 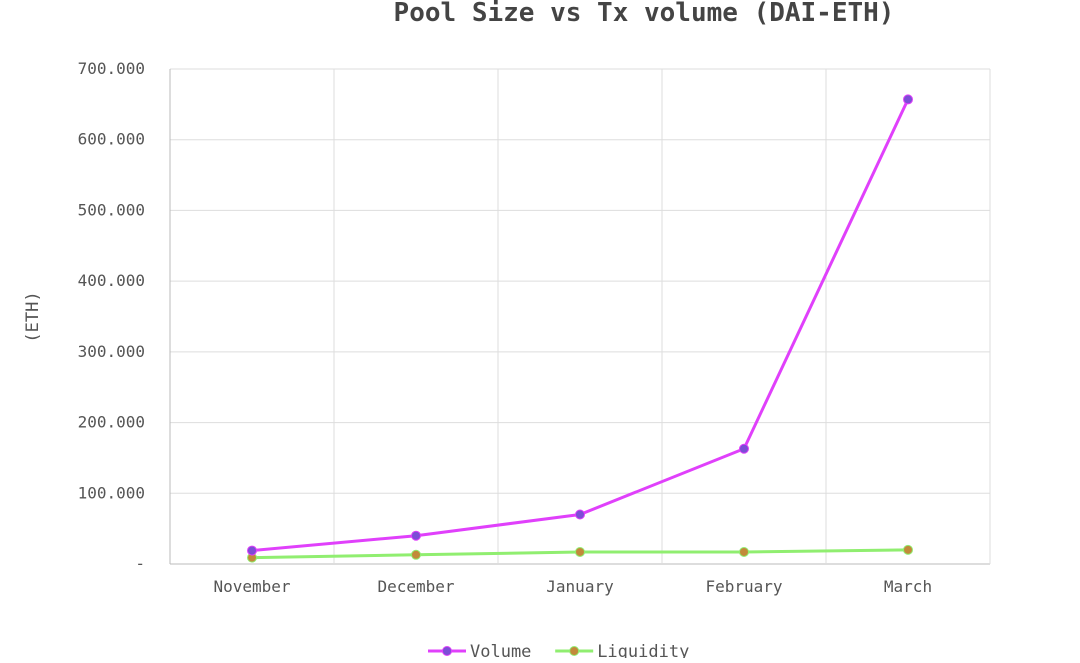 I want to click on y-axis-label: (ETH), so click(x=33, y=316).